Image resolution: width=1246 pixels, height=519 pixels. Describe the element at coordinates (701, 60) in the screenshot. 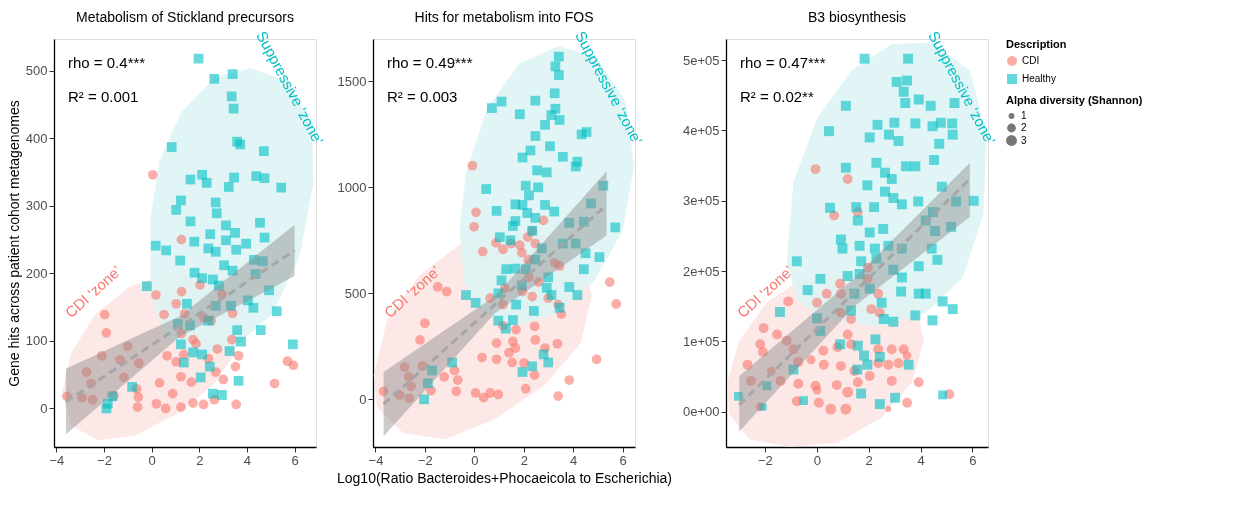

I see `y-tick-label: 5e+05` at that location.